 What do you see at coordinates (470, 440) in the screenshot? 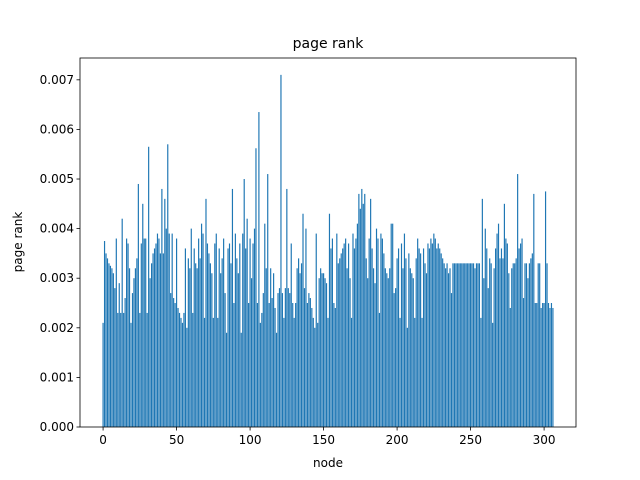
I see `x-tick-label: 250` at bounding box center [470, 440].